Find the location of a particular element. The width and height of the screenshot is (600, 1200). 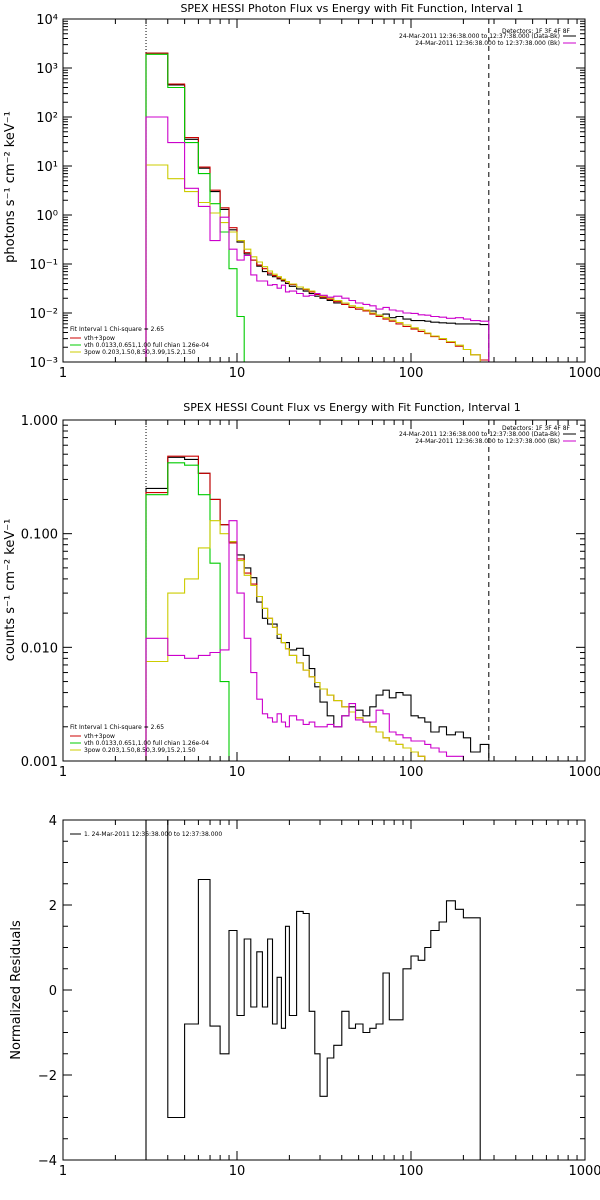

count-series-3pow is located at coordinates (288, 640).